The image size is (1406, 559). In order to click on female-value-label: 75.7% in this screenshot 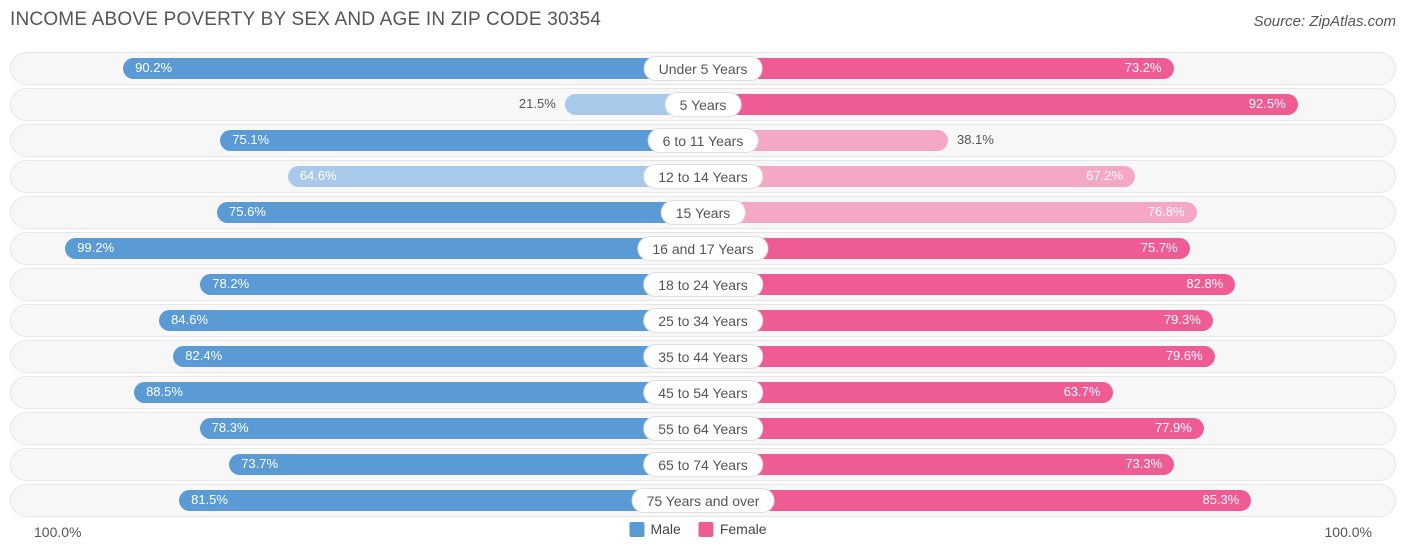, I will do `click(1159, 247)`.